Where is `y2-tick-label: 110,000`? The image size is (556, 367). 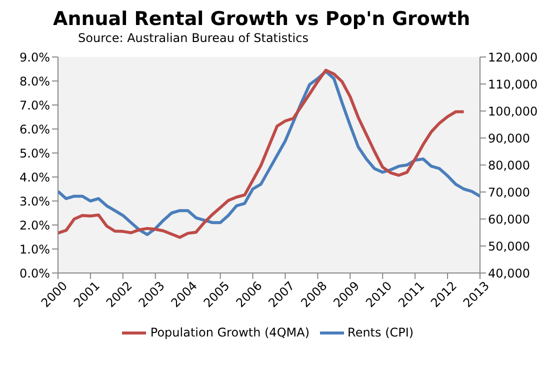
y2-tick-label: 110,000 is located at coordinates (513, 84).